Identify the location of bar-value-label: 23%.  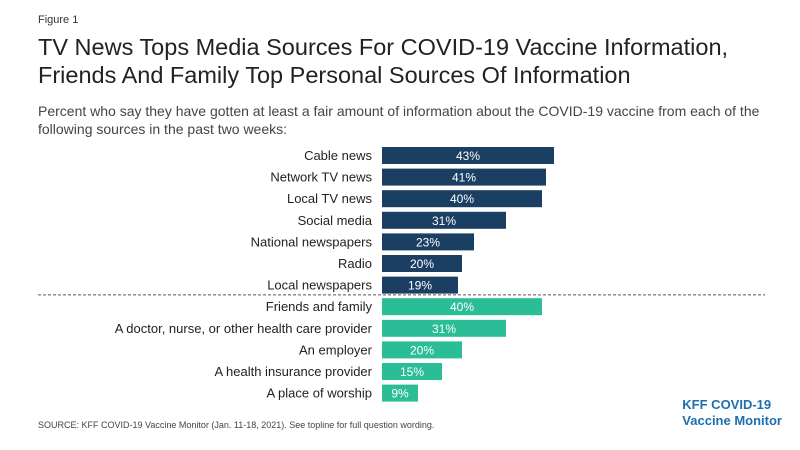
(428, 242).